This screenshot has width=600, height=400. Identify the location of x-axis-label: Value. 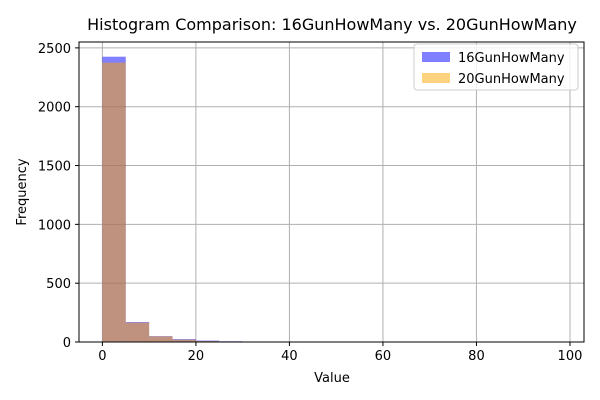
(332, 378).